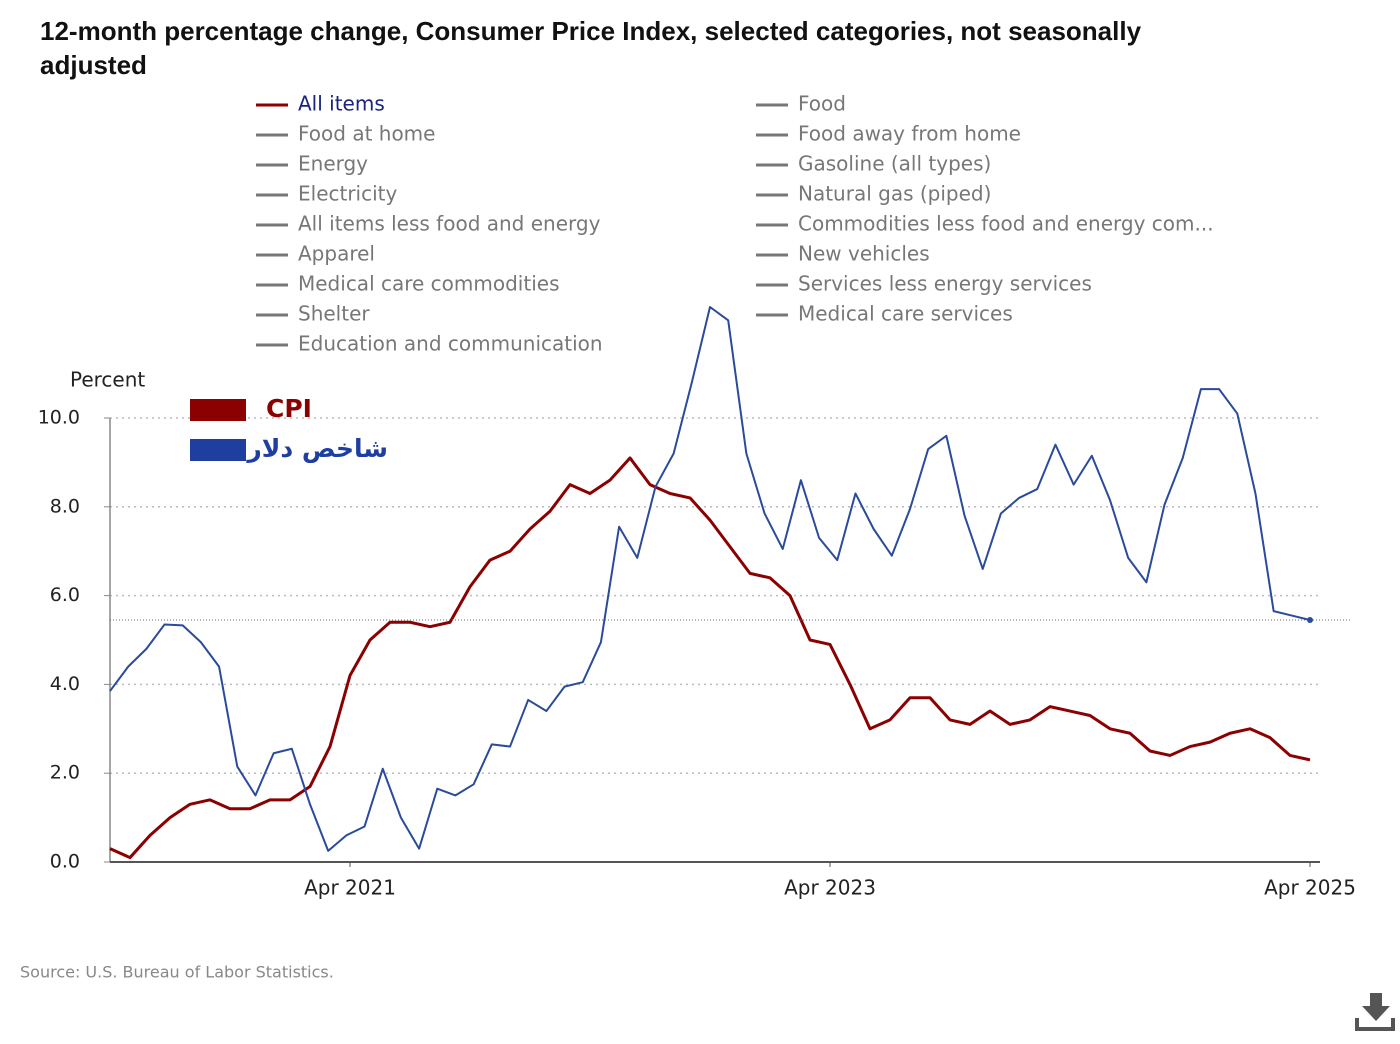  What do you see at coordinates (65, 506) in the screenshot?
I see `y-tick-label: 8.0` at bounding box center [65, 506].